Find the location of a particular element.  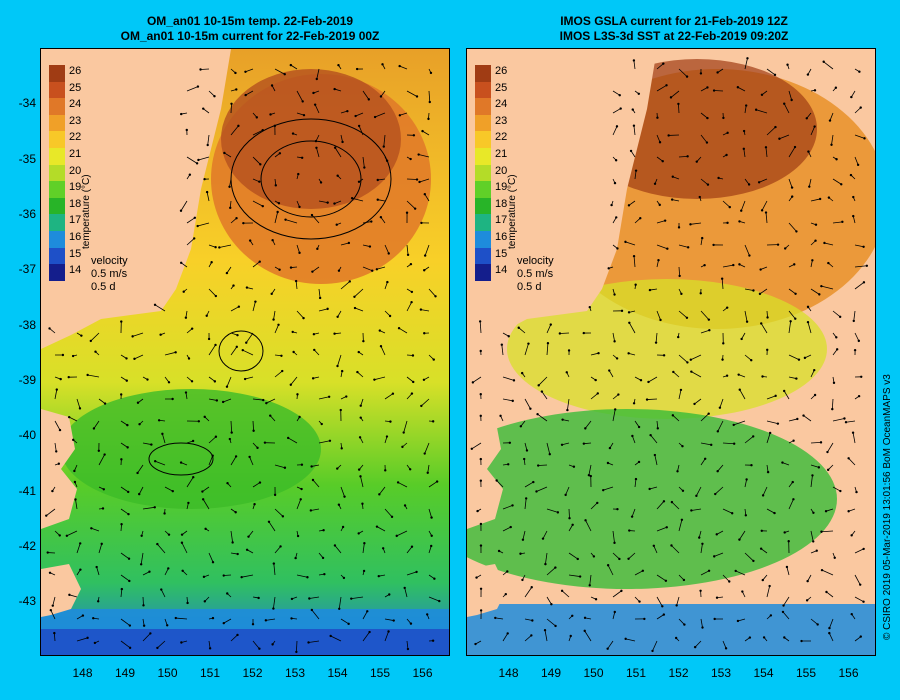

tasmania-coast is located at coordinates (61, 590).